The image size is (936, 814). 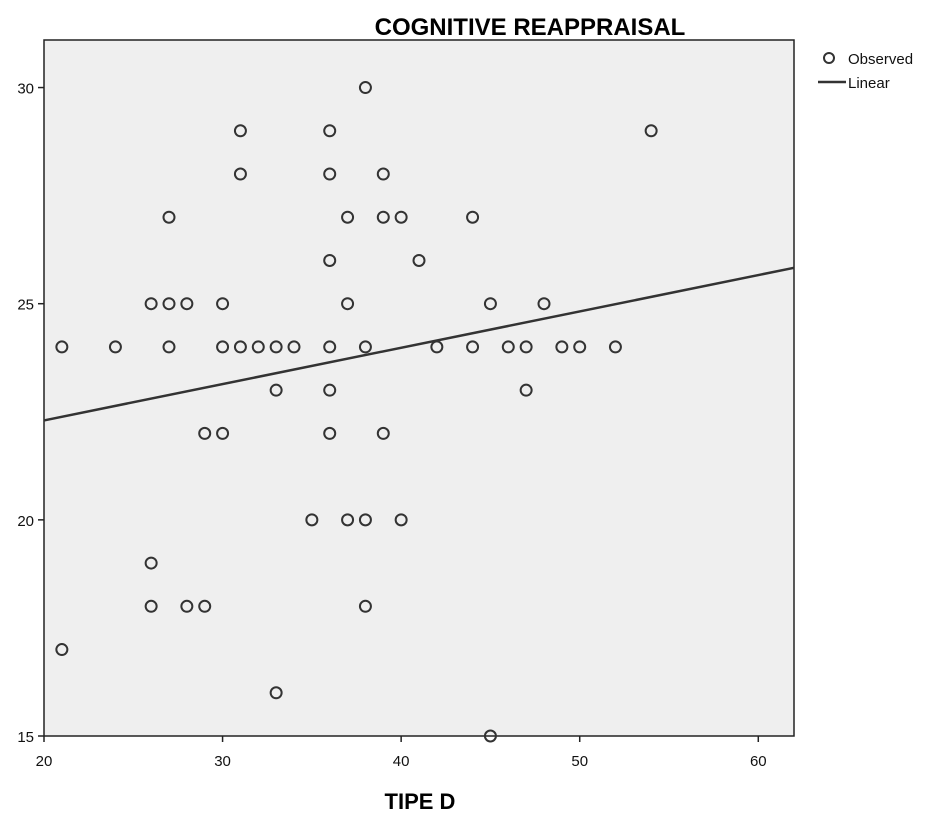 What do you see at coordinates (401, 761) in the screenshot?
I see `x-tick-label: 40` at bounding box center [401, 761].